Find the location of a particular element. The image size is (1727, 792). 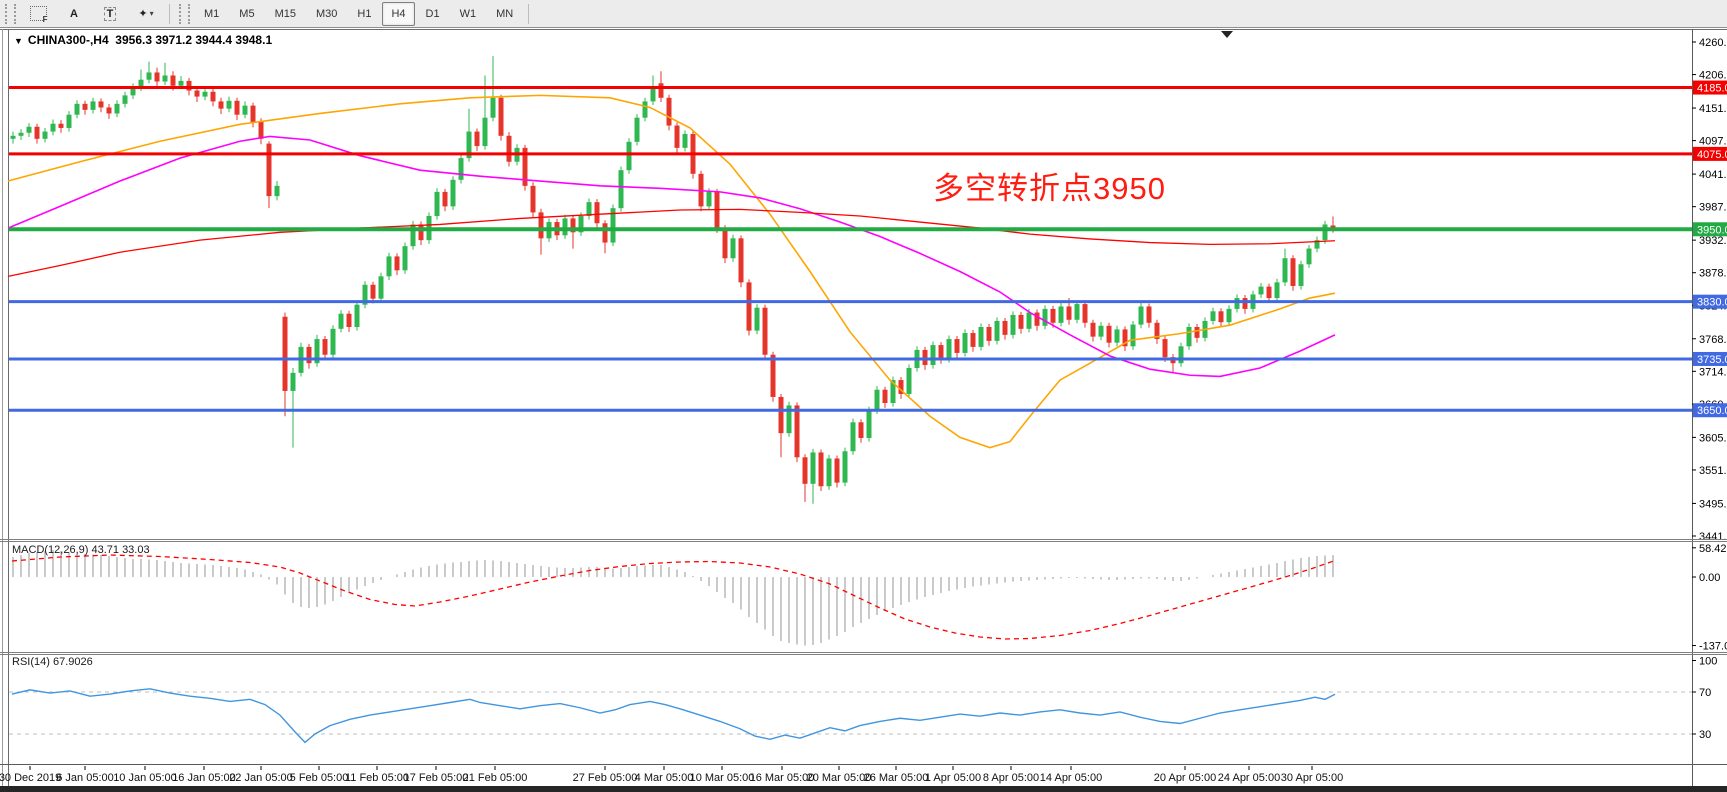

svg-text: 4097.0 is located at coordinates (1713, 142).